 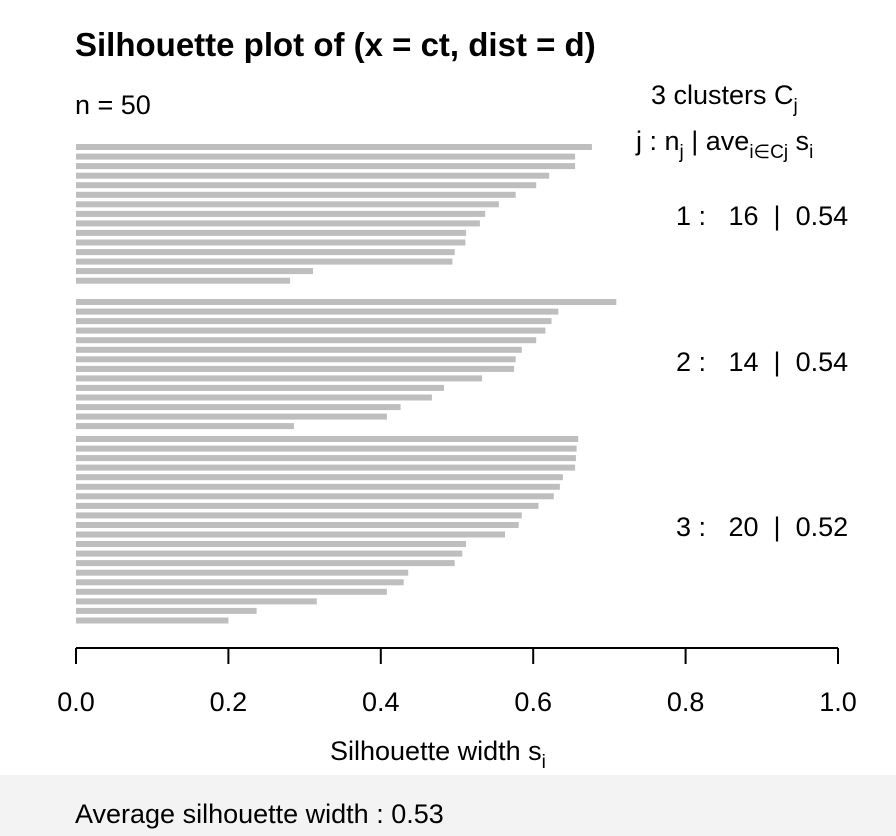 What do you see at coordinates (76, 702) in the screenshot?
I see `x-tick-label-0: 0.0` at bounding box center [76, 702].